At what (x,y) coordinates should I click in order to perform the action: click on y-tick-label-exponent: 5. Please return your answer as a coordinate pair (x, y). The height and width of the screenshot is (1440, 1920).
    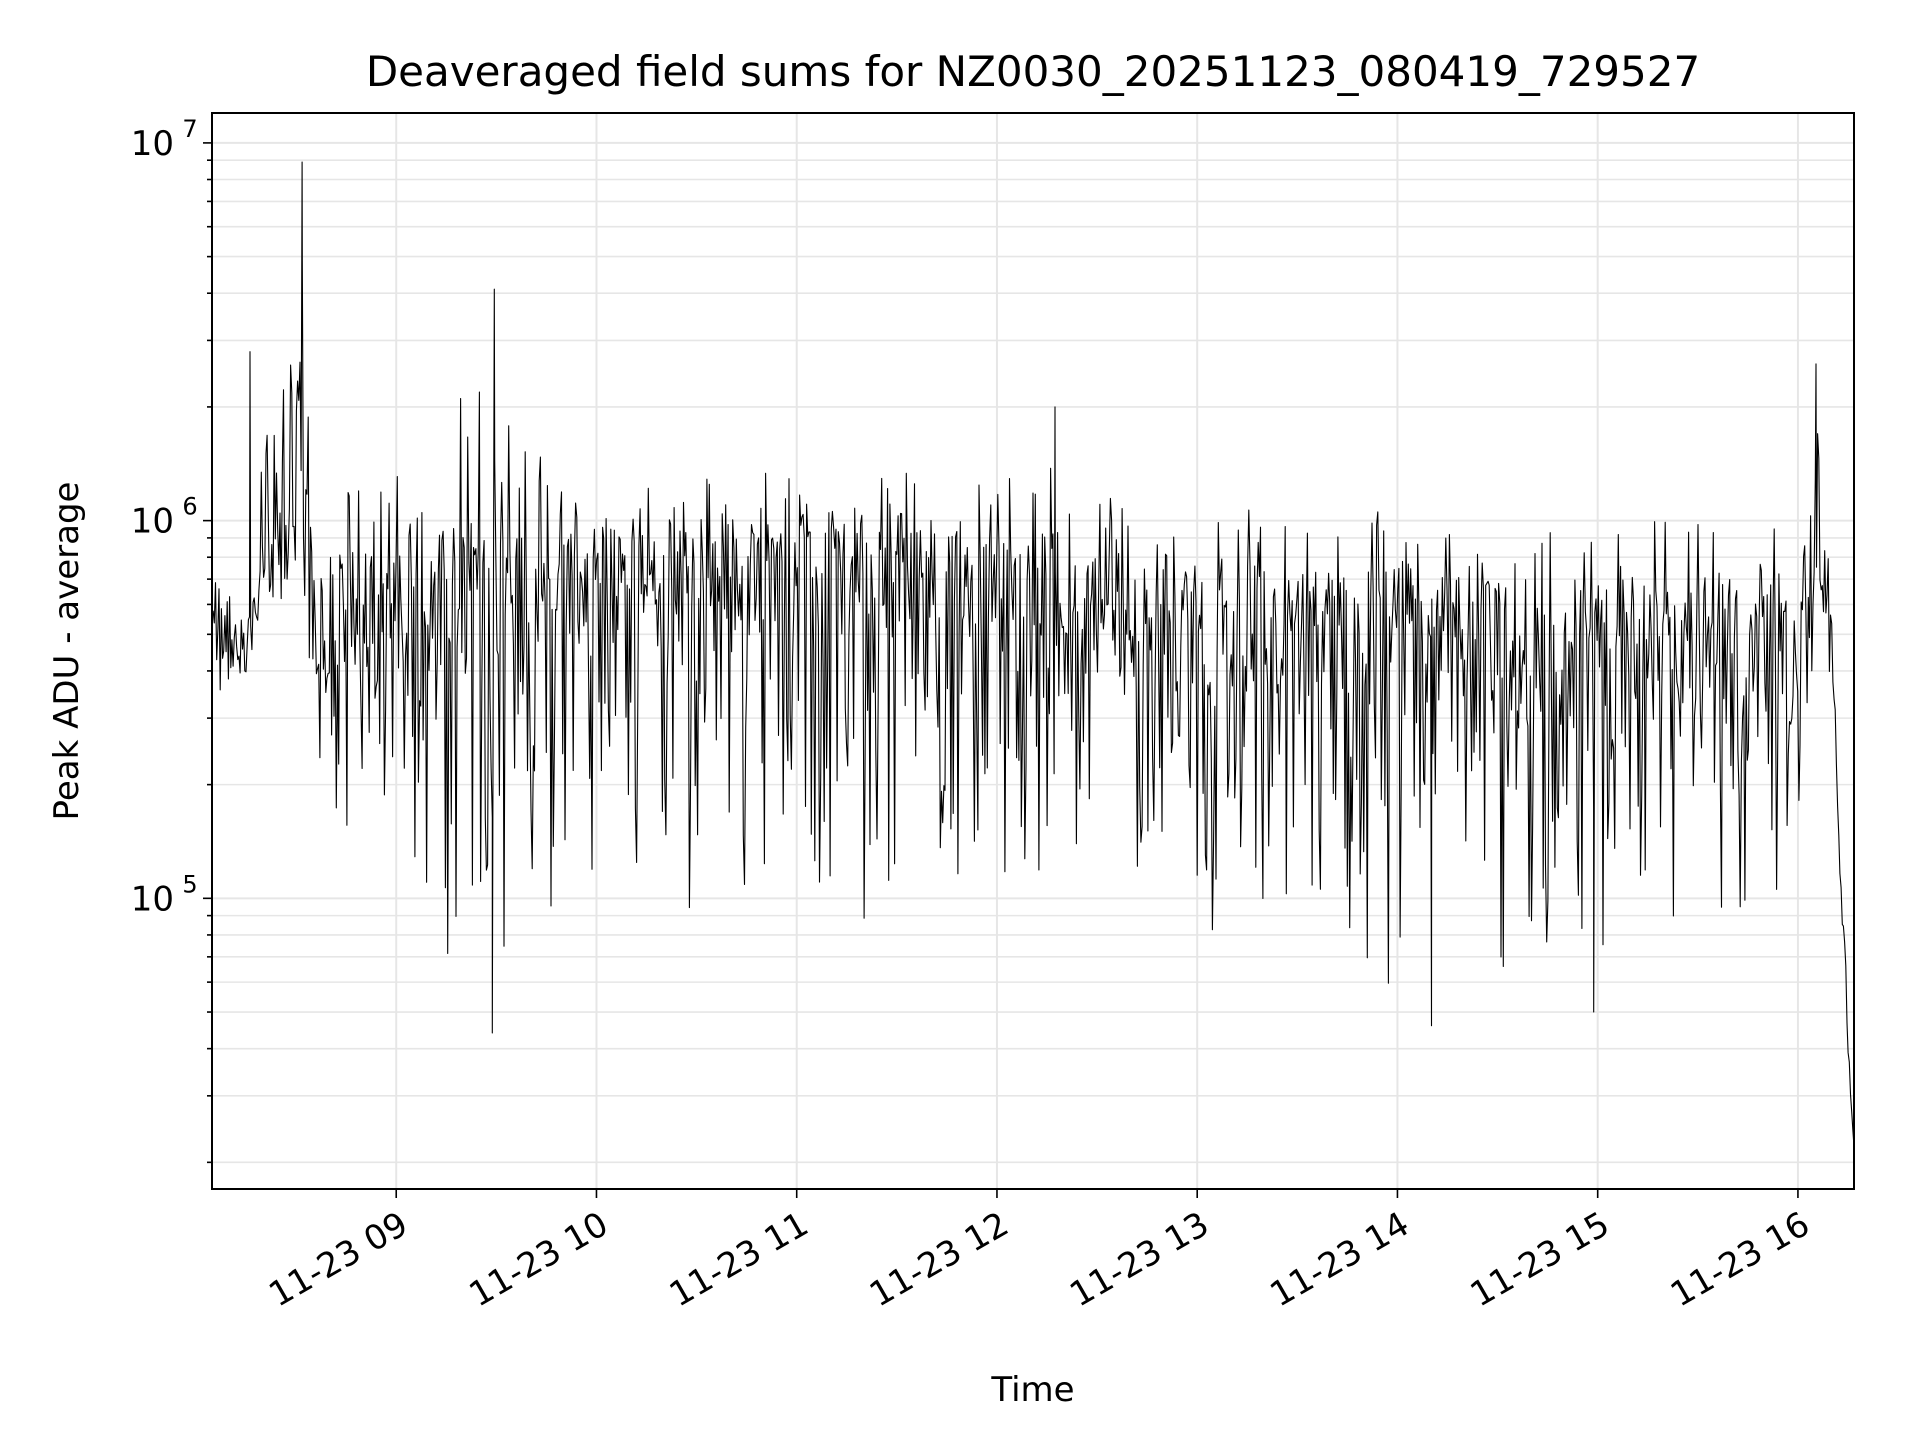
    Looking at the image, I should click on (189, 884).